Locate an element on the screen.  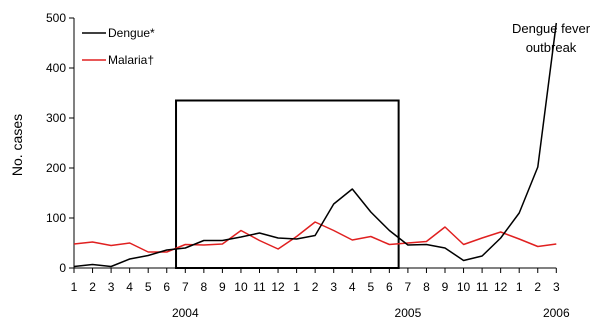
legend-label: Malaria† is located at coordinates (131, 60).